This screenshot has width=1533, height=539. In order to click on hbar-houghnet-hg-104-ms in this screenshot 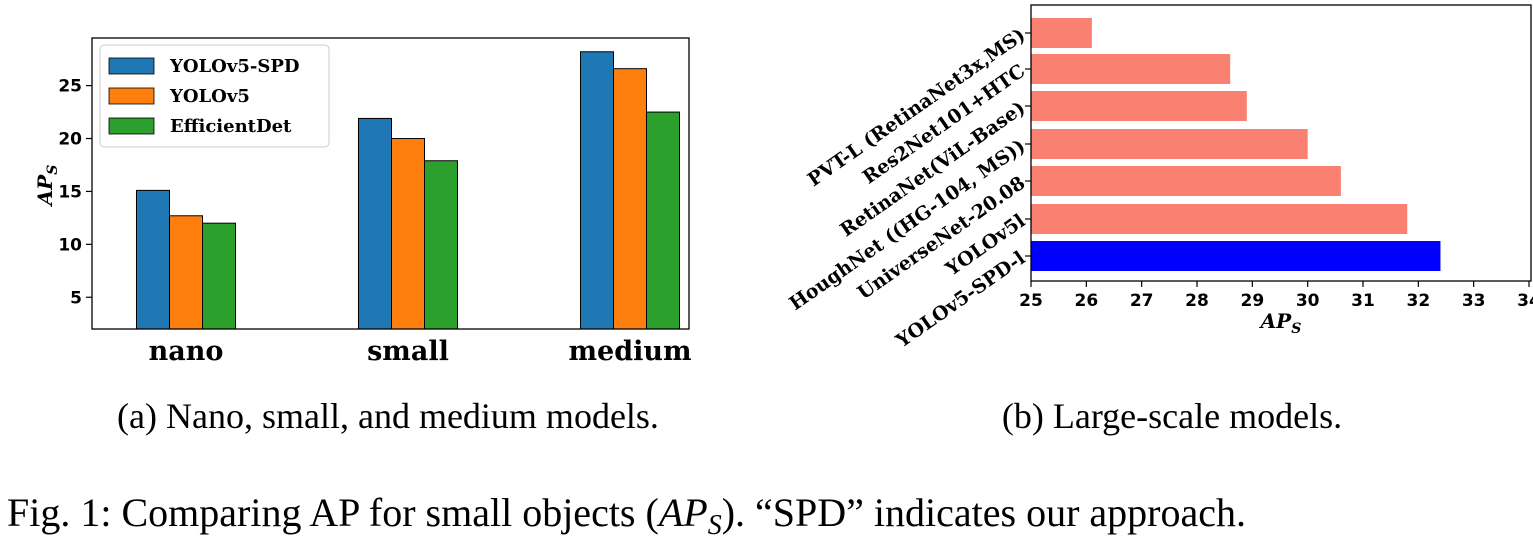, I will do `click(1169, 144)`.